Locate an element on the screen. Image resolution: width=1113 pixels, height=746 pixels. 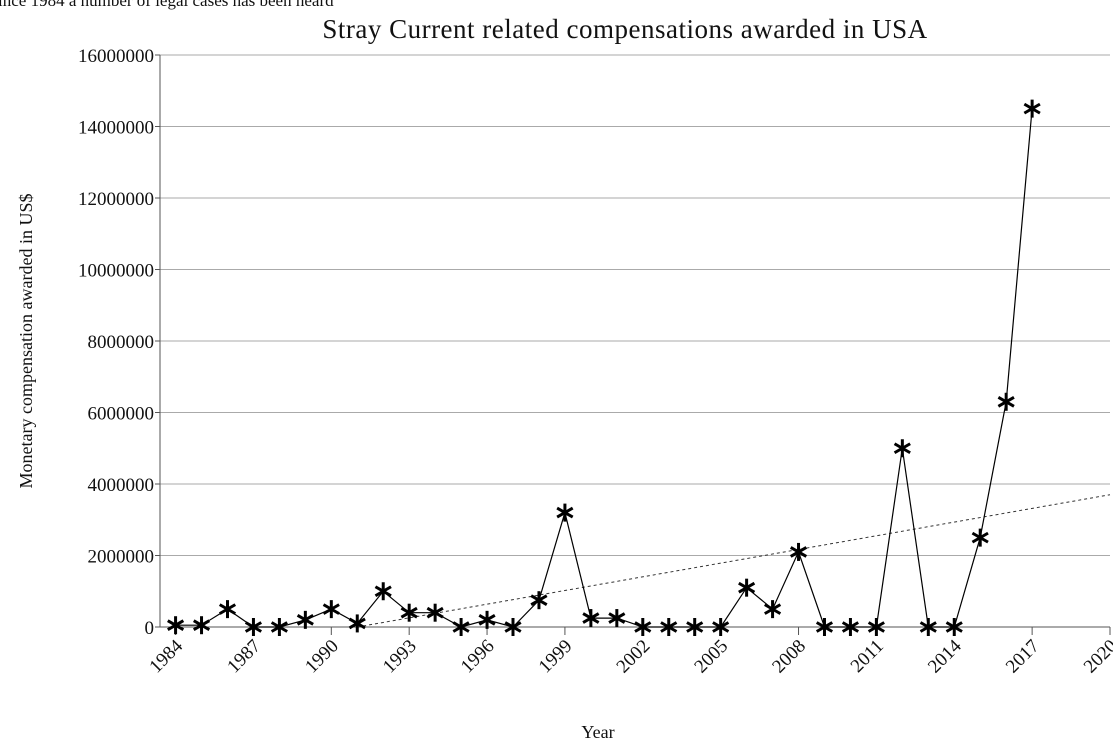
y-tick-label: 10000000 is located at coordinates (116, 271).